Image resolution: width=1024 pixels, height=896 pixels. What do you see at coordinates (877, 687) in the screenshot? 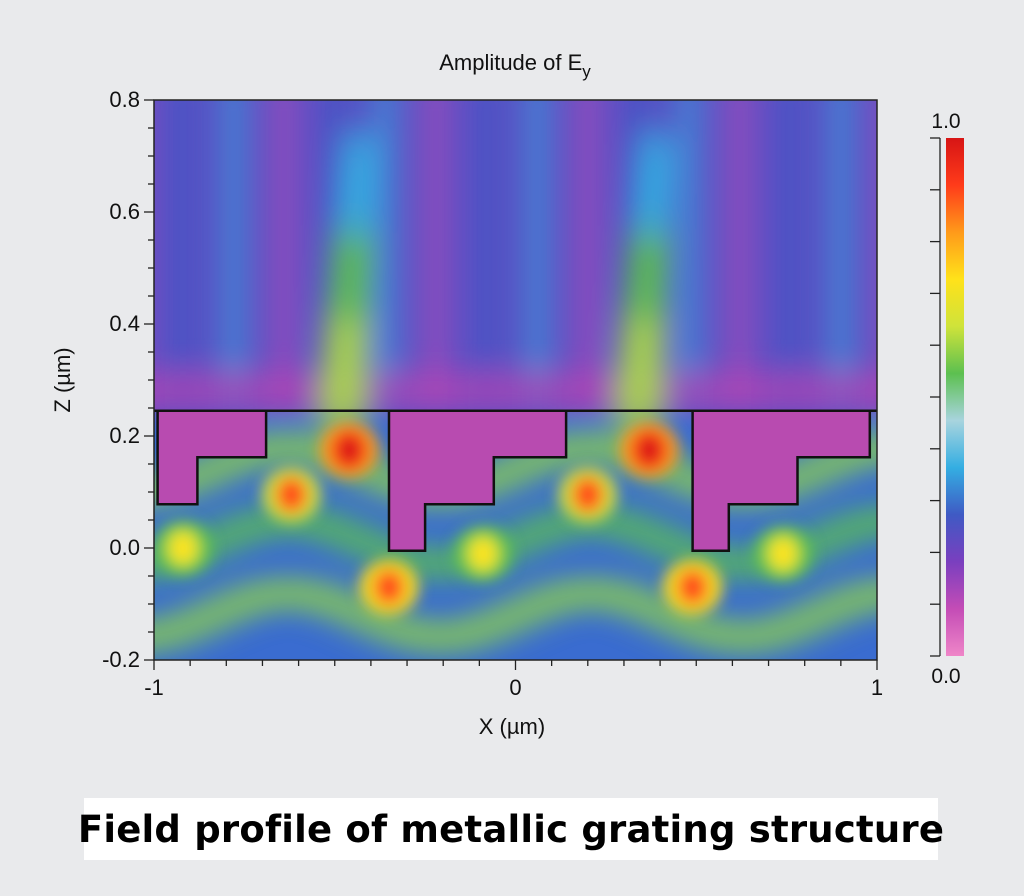
I see `x-tick-label: 1` at bounding box center [877, 687].